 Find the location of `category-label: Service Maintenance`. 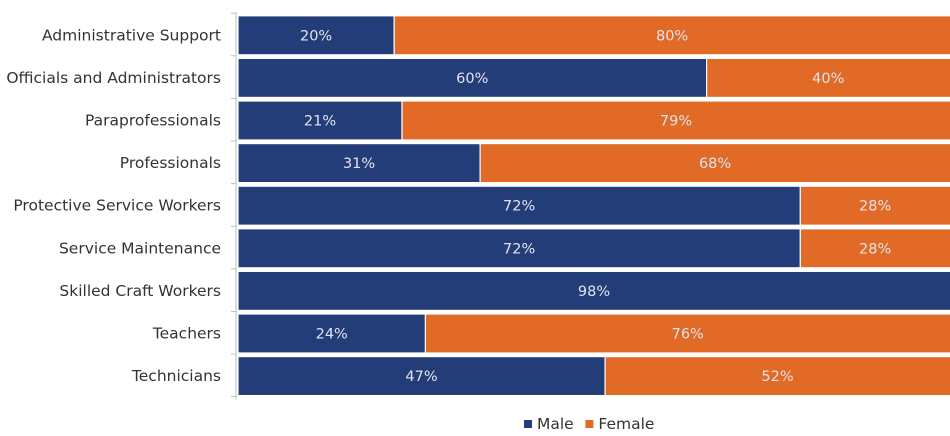

category-label: Service Maintenance is located at coordinates (140, 248).